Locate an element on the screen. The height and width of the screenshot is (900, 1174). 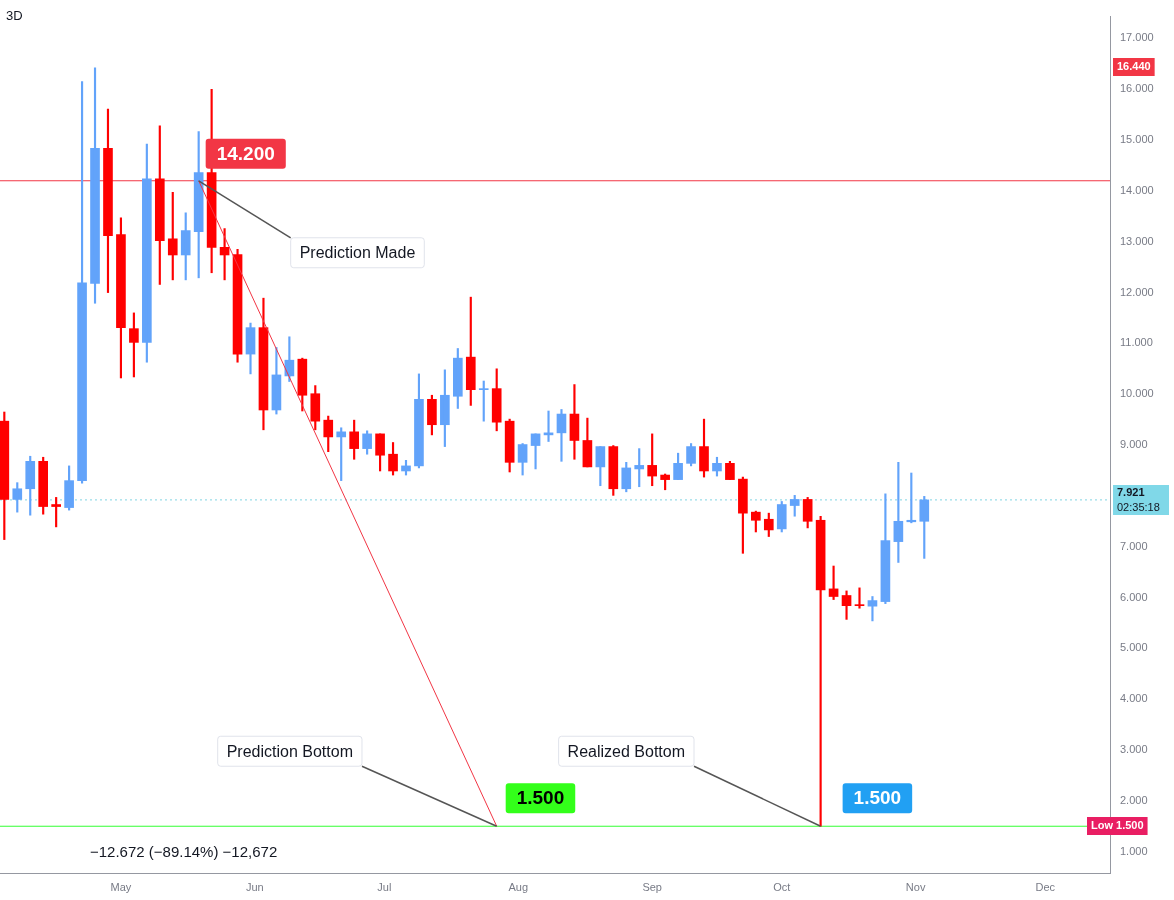
x-tick-label: Jun is located at coordinates (254, 886).